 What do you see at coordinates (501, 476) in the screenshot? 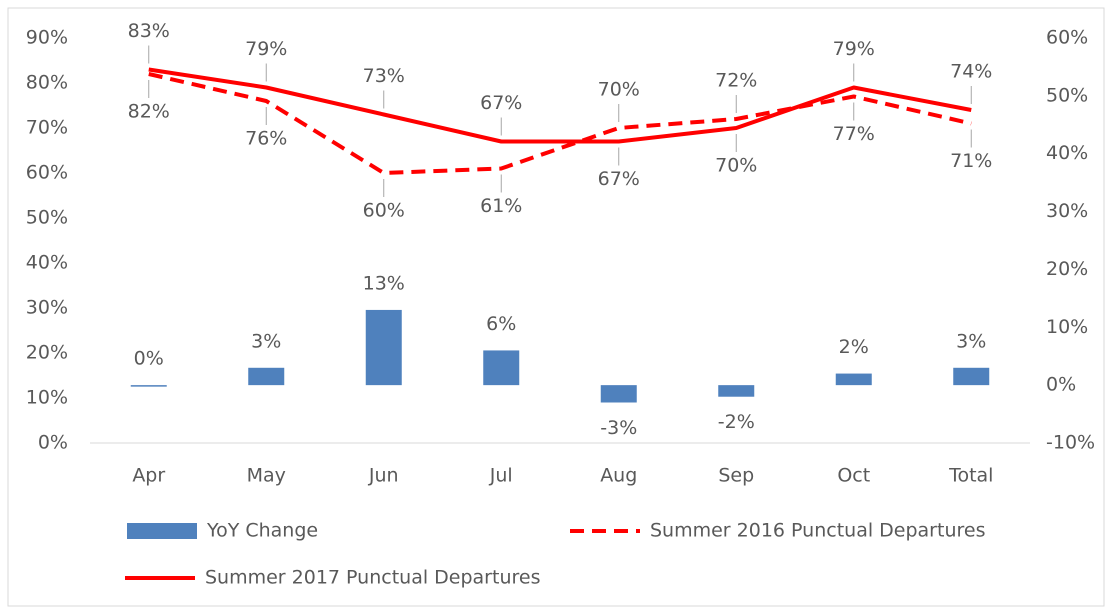
I see `x-tick-label: Jul` at bounding box center [501, 476].